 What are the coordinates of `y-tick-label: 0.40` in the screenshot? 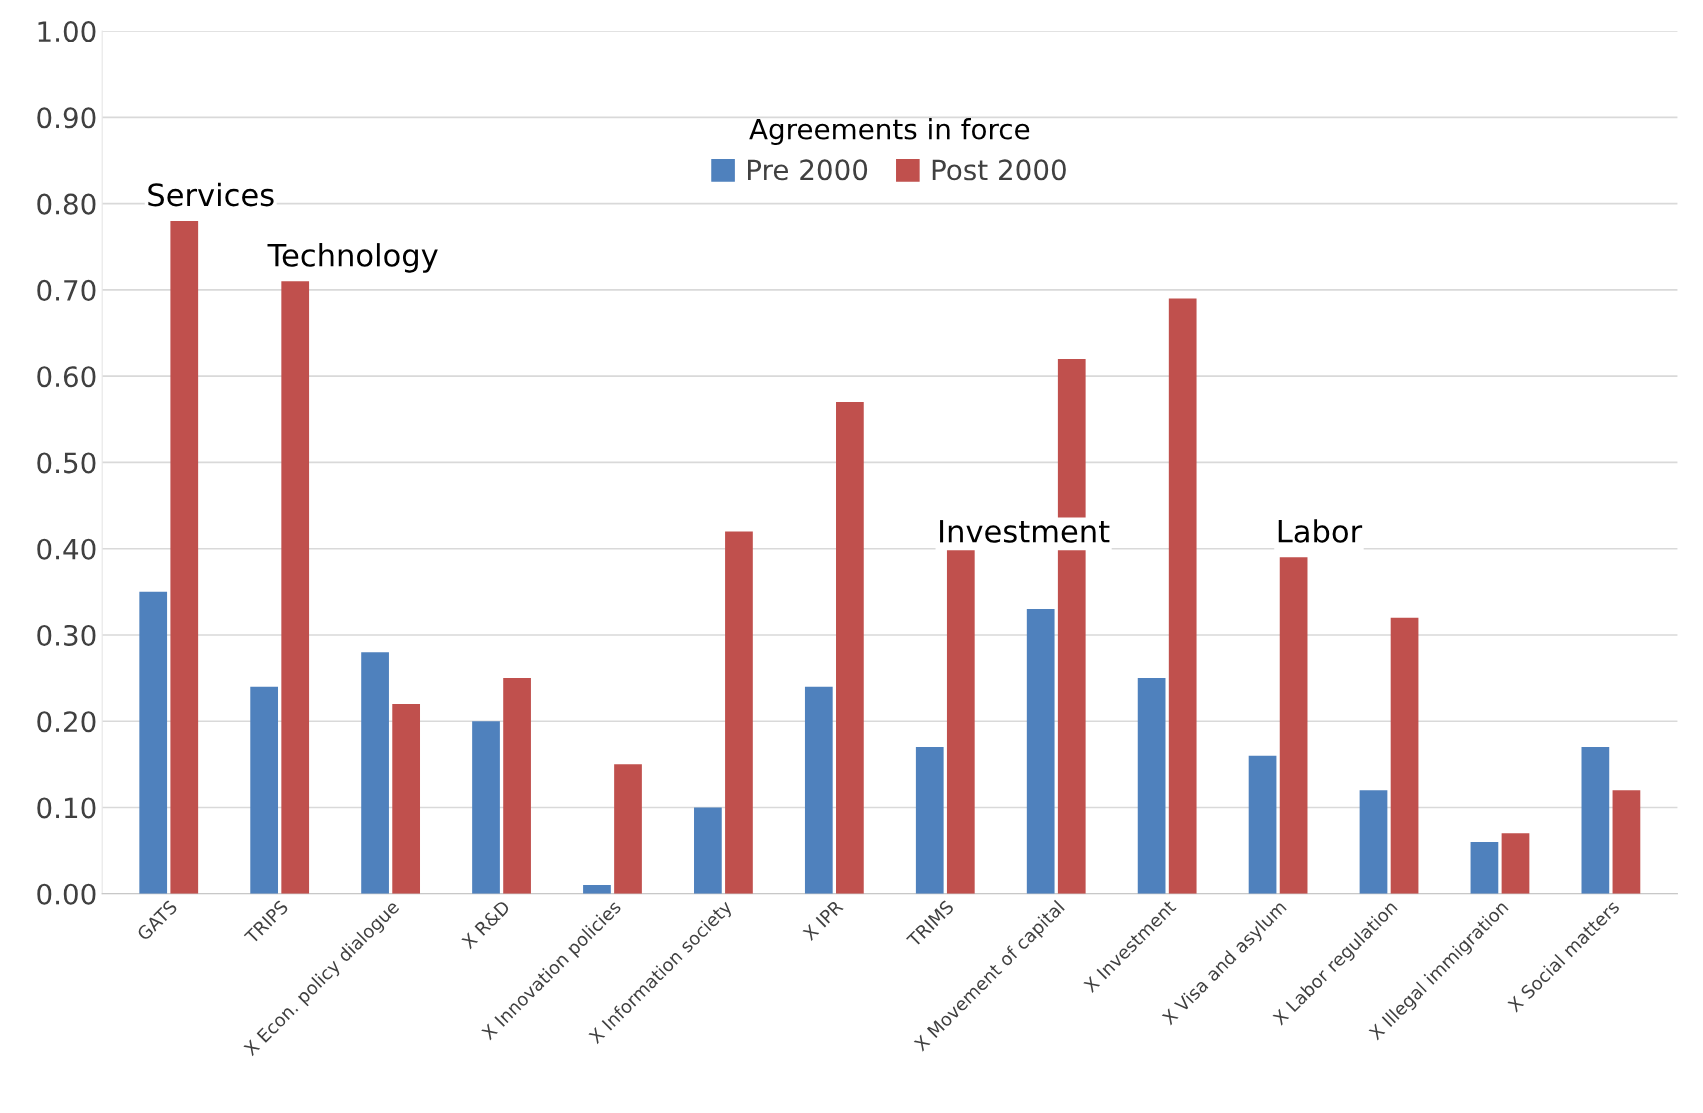 It's located at (66, 549).